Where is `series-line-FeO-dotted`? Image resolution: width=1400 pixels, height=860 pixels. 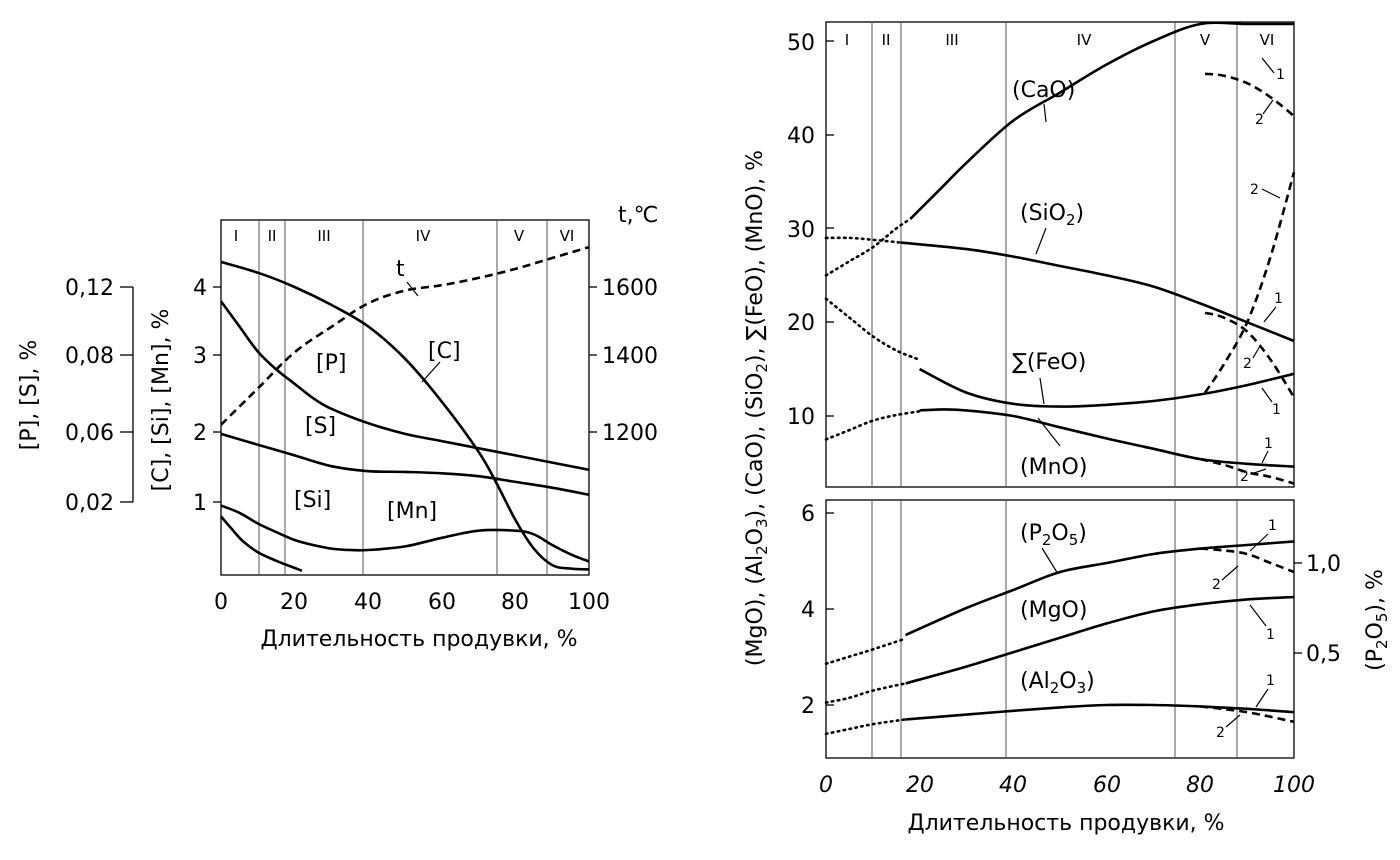
series-line-FeO-dotted is located at coordinates (872, 329).